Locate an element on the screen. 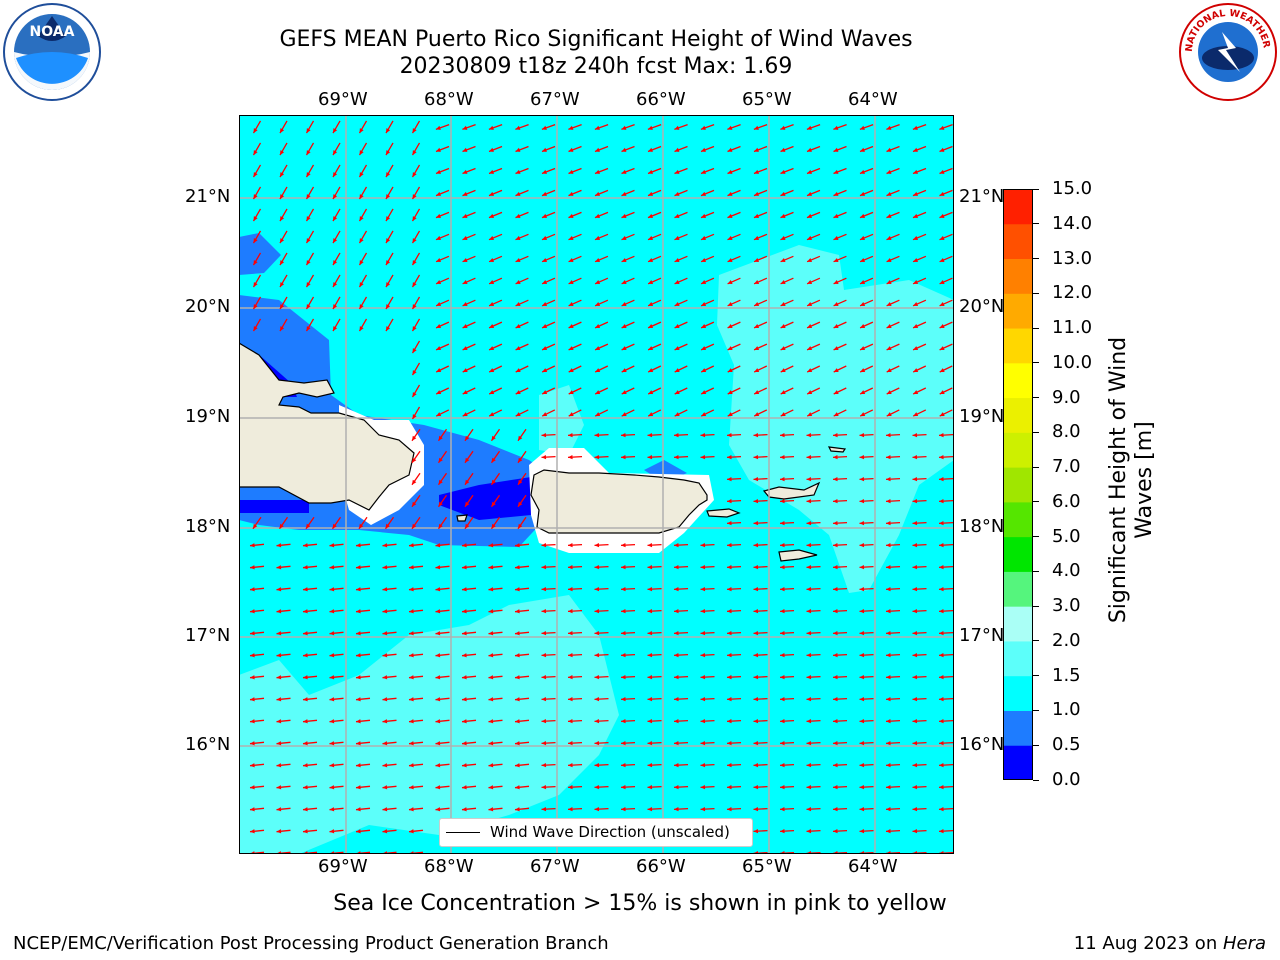  deep-band-west is located at coordinates (274, 506).